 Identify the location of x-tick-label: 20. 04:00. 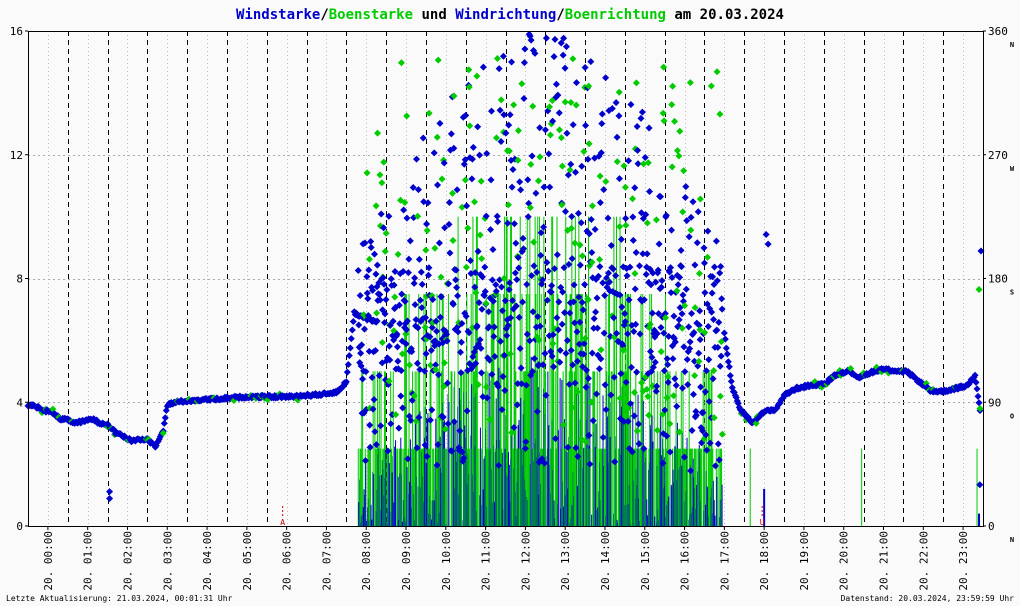
(207, 561).